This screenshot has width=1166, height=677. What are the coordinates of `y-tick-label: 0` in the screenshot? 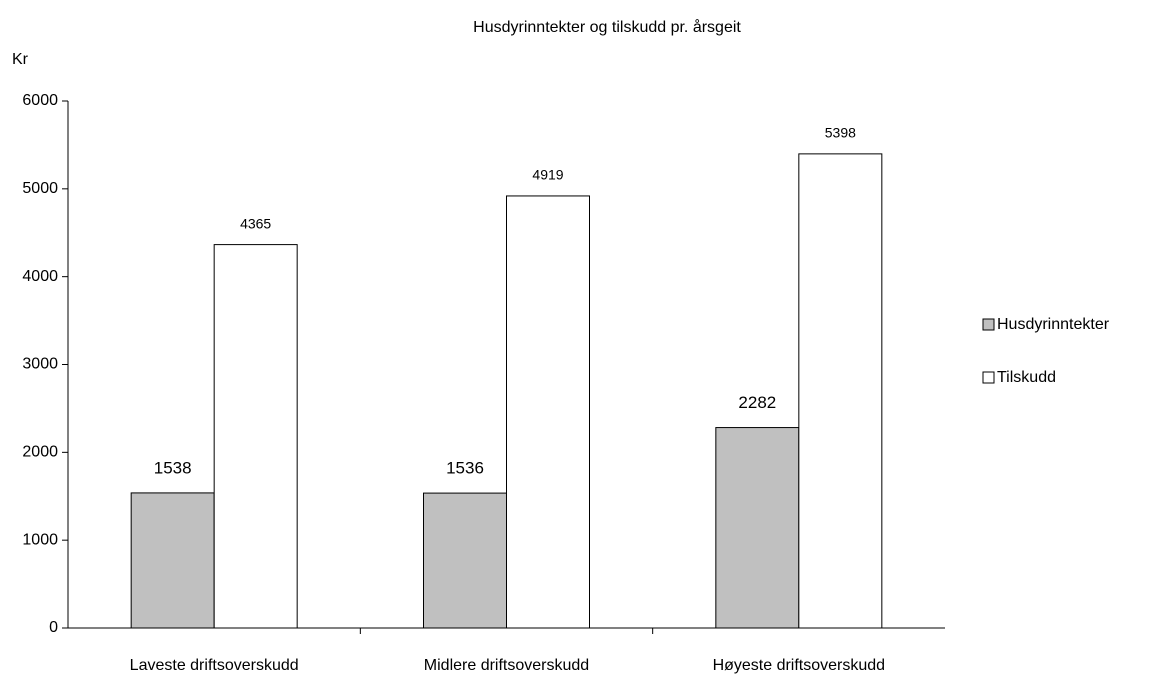 It's located at (53, 627).